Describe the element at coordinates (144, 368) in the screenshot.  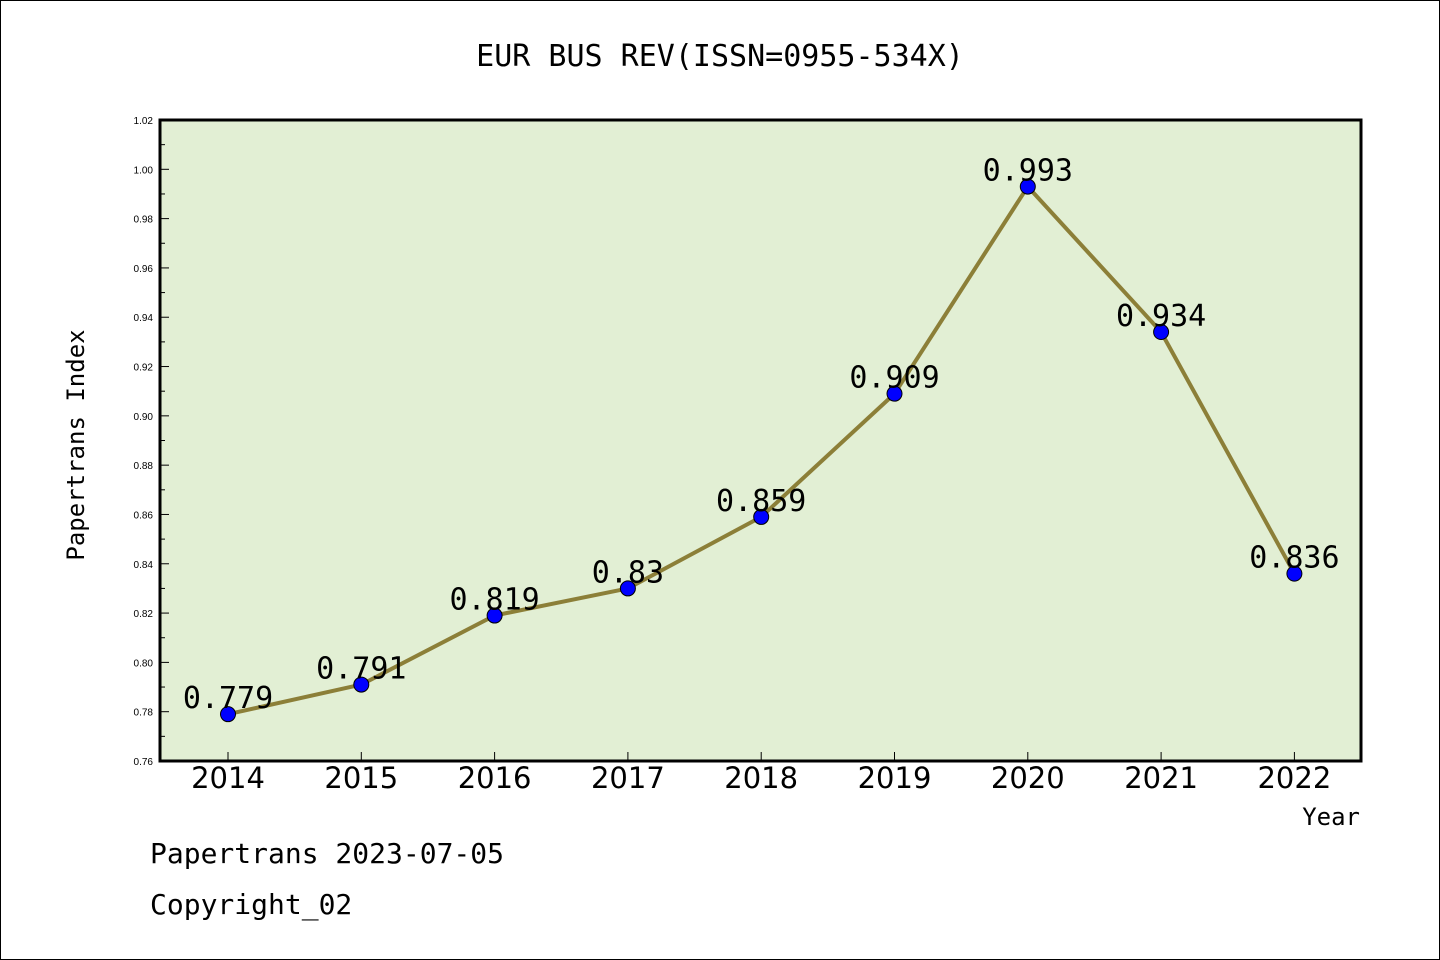
I see `y-tick-label: 0.92` at that location.